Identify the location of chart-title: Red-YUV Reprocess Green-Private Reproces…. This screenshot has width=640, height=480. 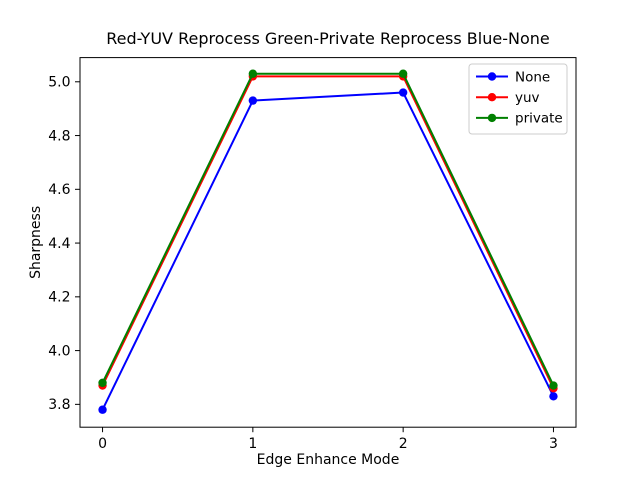
(327, 38).